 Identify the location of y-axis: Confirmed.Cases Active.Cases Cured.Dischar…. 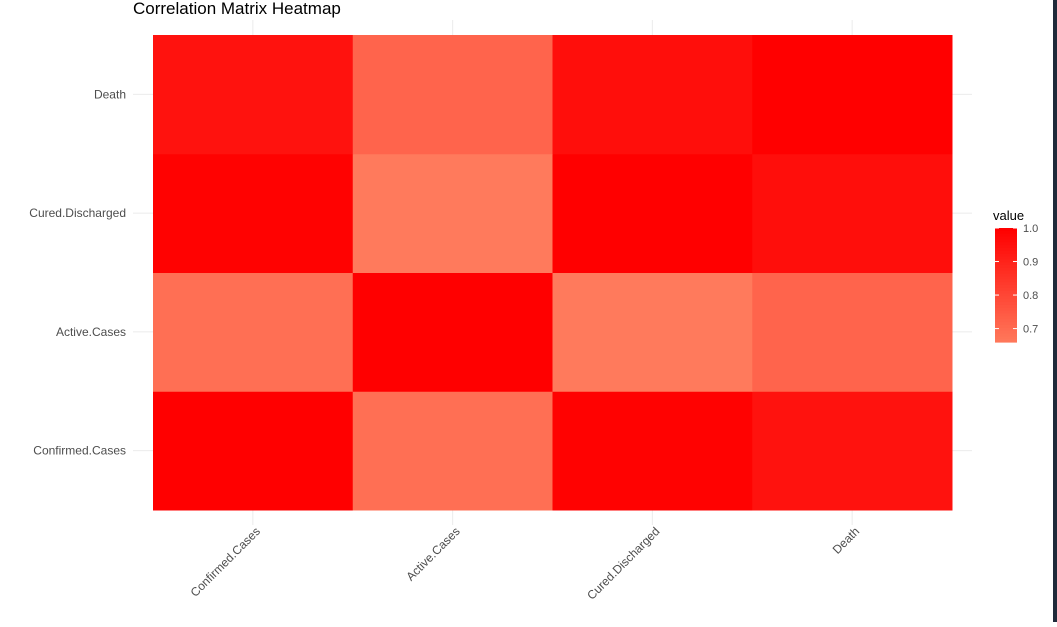
(77, 272).